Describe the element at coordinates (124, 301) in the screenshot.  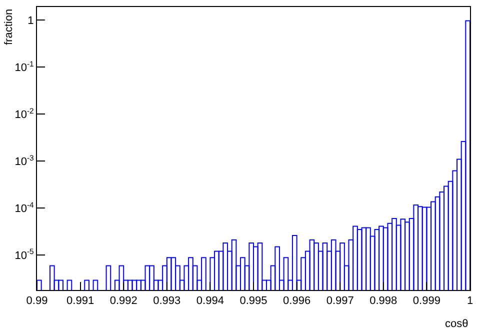
I see `x-tick-label: 0.992` at that location.